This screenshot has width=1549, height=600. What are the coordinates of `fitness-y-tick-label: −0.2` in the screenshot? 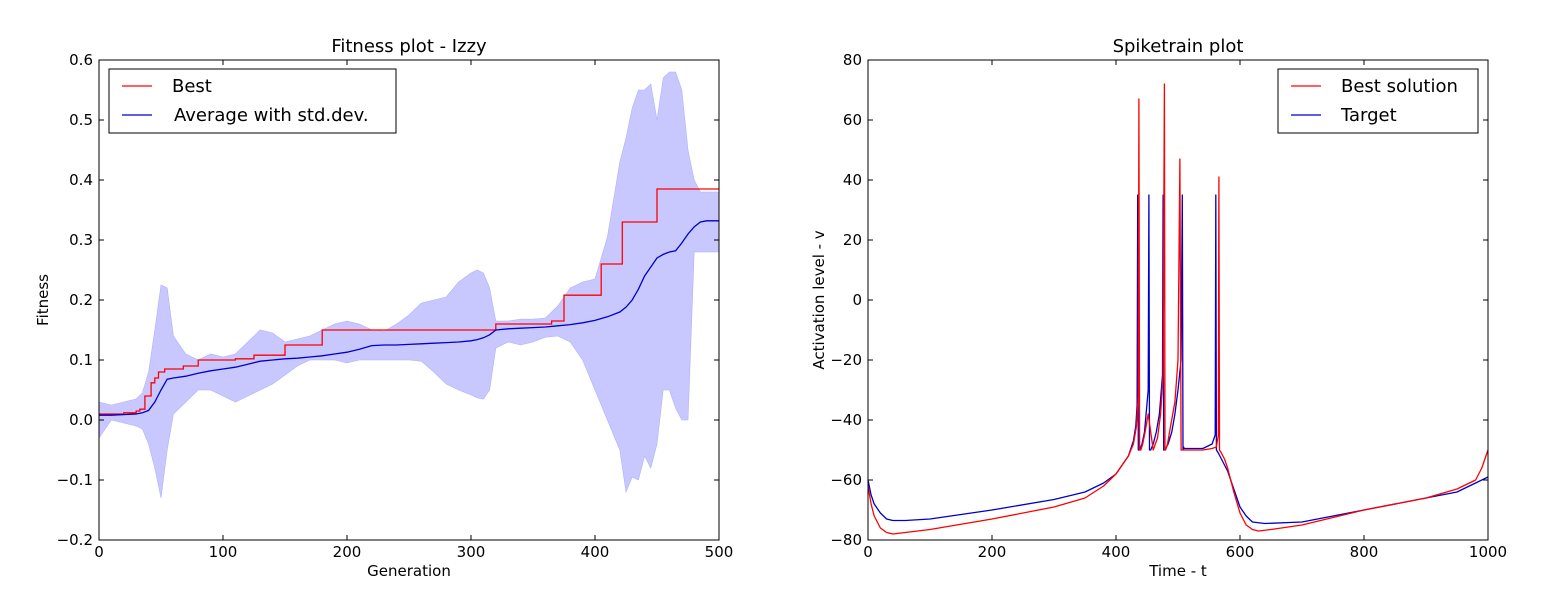 It's located at (75, 540).